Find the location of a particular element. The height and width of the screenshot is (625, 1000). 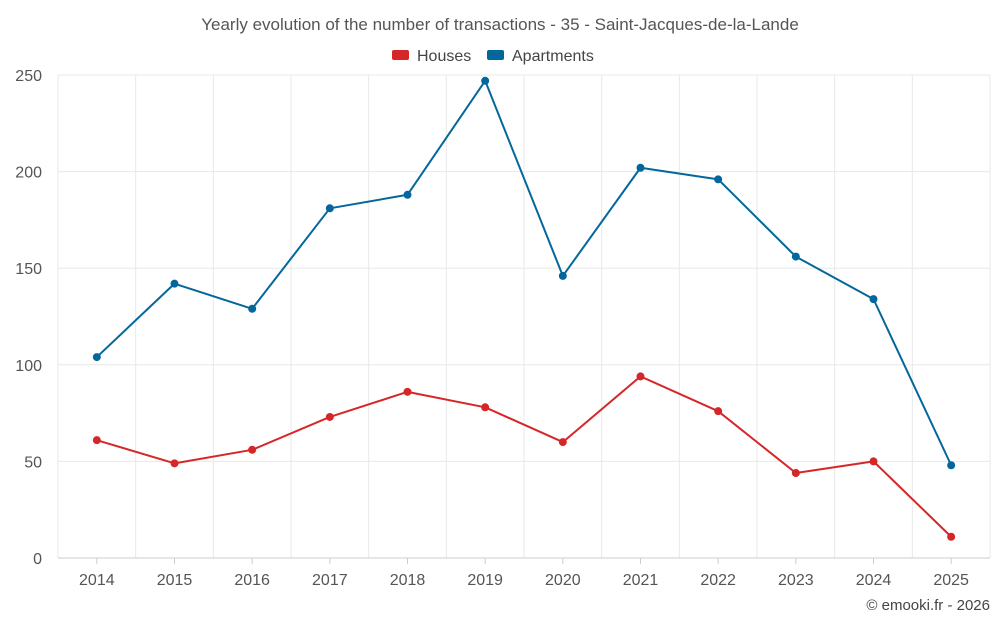

legend-label-apartments: Apartments is located at coordinates (553, 56).